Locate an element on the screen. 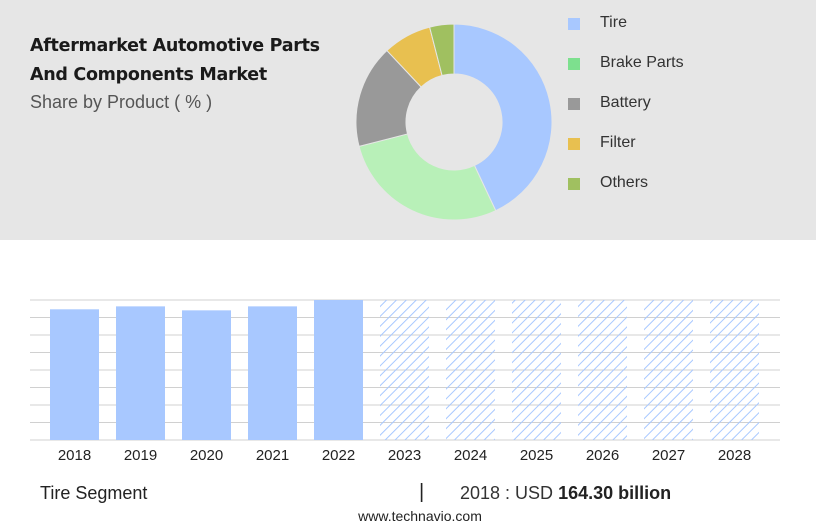 The width and height of the screenshot is (816, 528). segment-value: 2018 : USD 164.30 billion is located at coordinates (565, 493).